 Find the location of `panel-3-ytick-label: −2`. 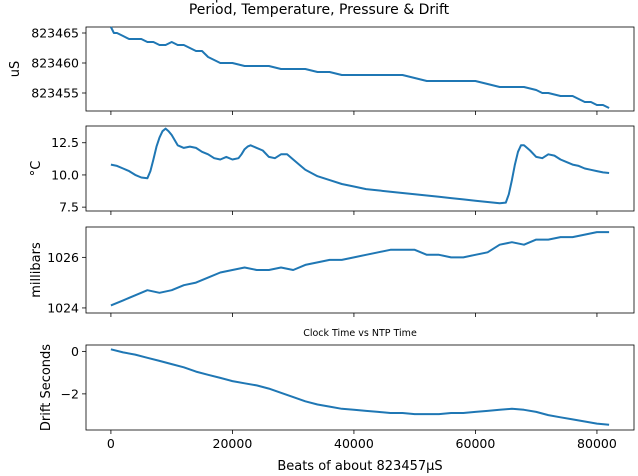

panel-3-ytick-label: −2 is located at coordinates (70, 393).